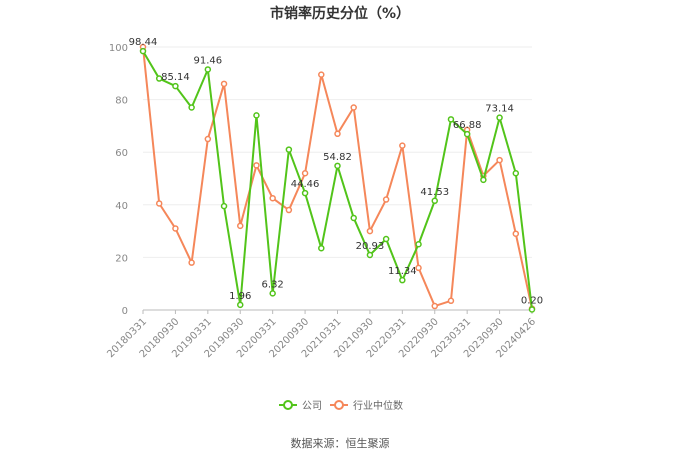 This screenshot has width=680, height=460. I want to click on legend-company-label: 公司, so click(312, 406).